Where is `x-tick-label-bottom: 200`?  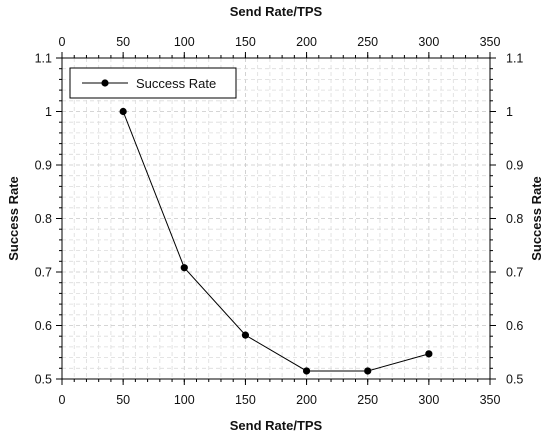 x-tick-label-bottom: 200 is located at coordinates (306, 400).